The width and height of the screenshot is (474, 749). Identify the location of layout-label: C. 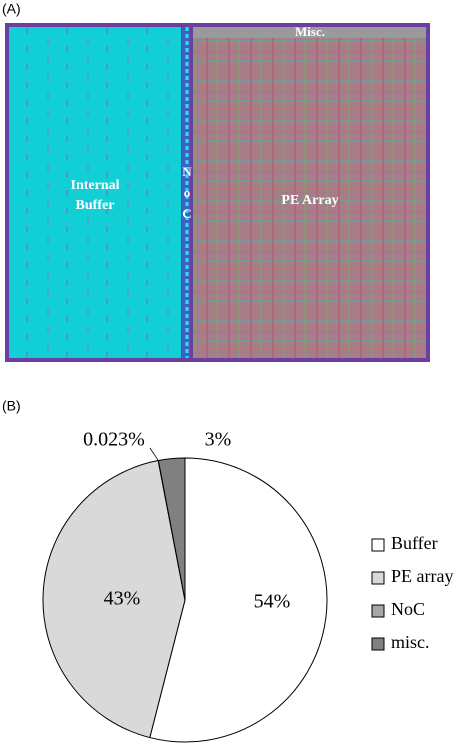
(186, 213).